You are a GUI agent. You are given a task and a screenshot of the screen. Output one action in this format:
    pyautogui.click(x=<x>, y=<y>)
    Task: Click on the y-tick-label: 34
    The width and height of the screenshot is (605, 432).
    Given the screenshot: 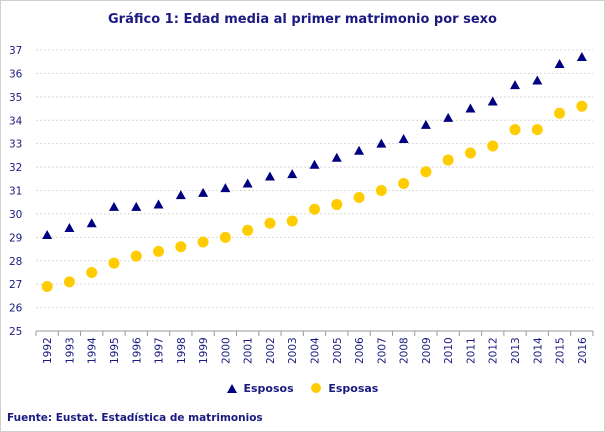 What is the action you would take?
    pyautogui.click(x=16, y=121)
    